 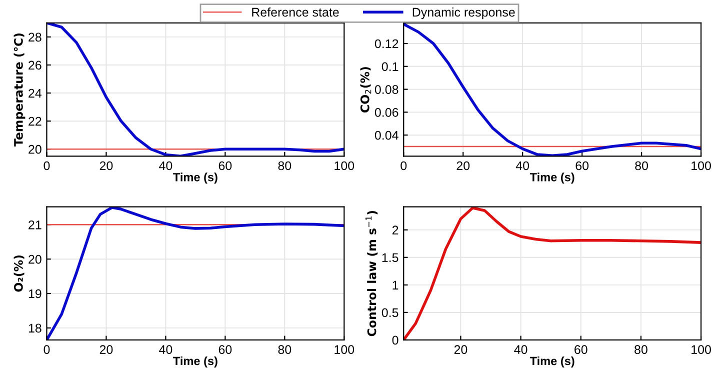 I want to click on y-tick-label: 18, so click(x=35, y=328).